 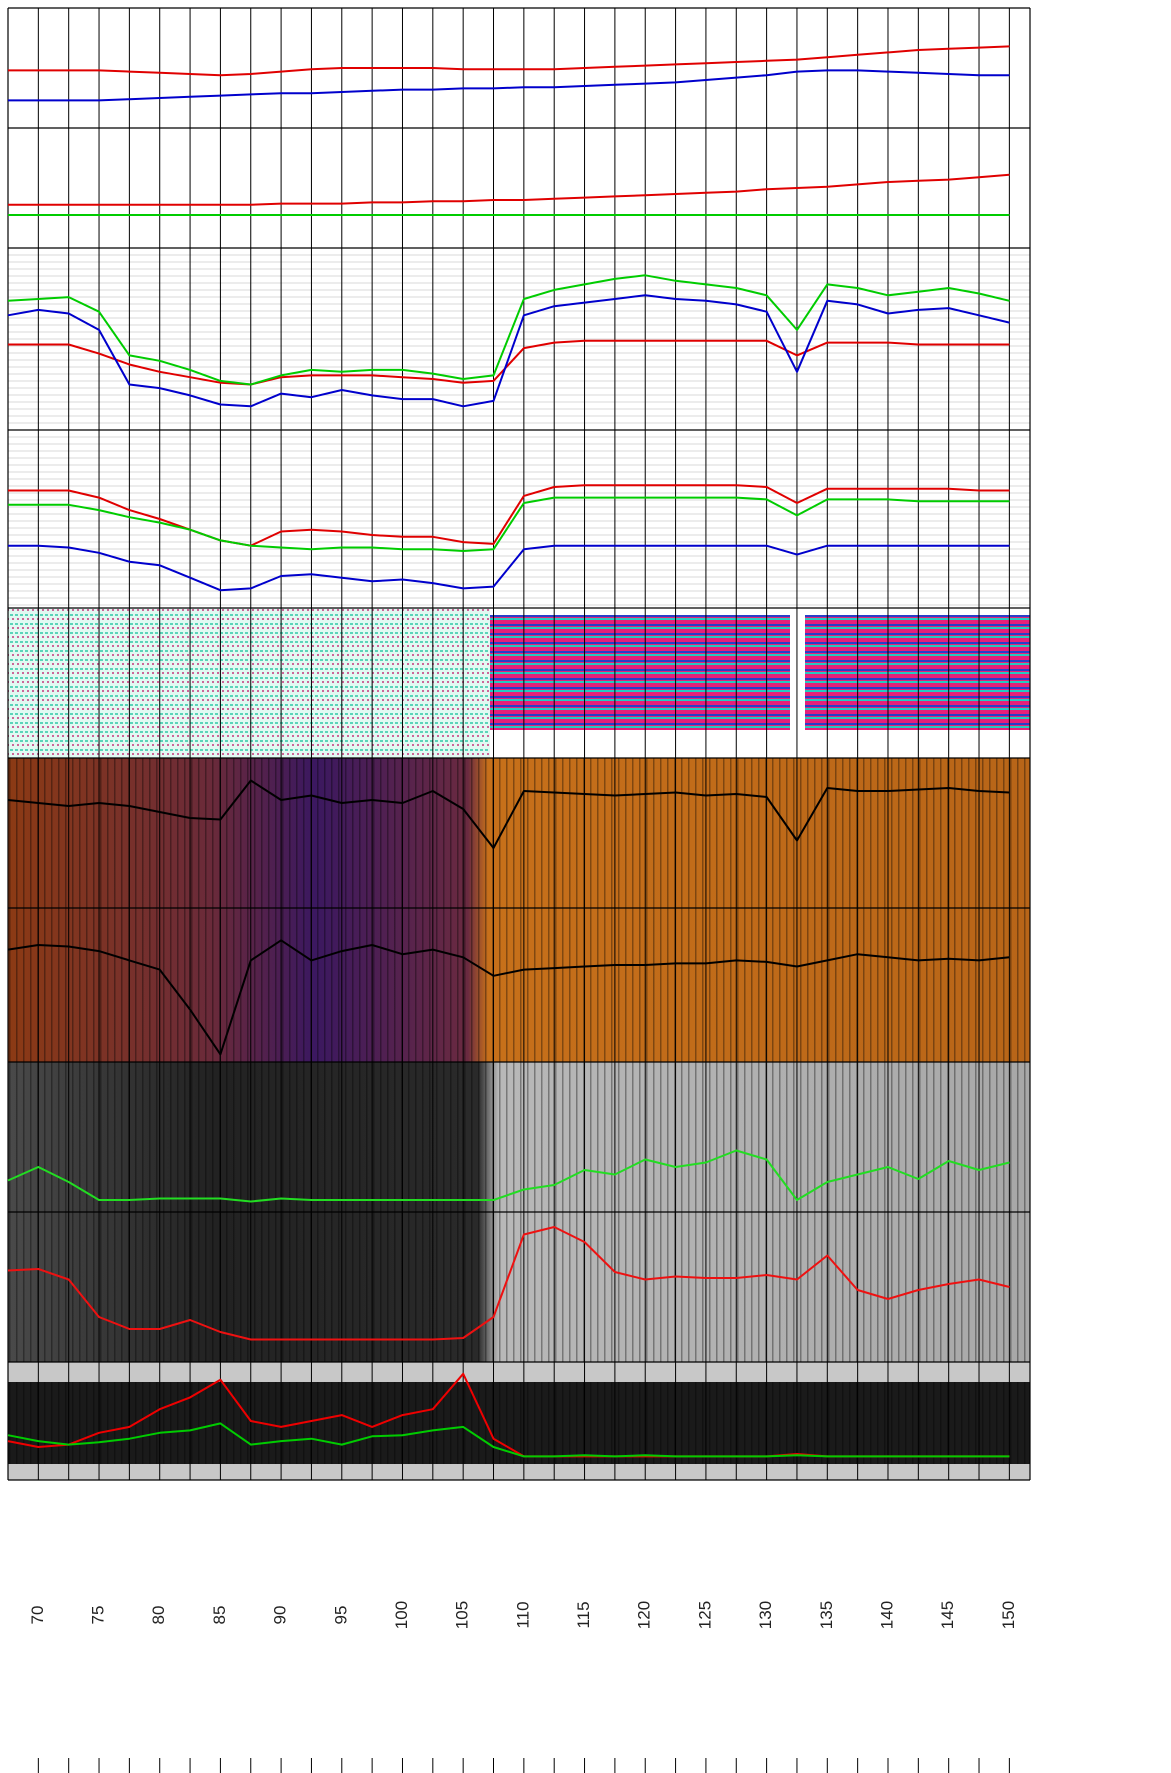 What do you see at coordinates (826, 1615) in the screenshot?
I see `x-tick-label: 135` at bounding box center [826, 1615].